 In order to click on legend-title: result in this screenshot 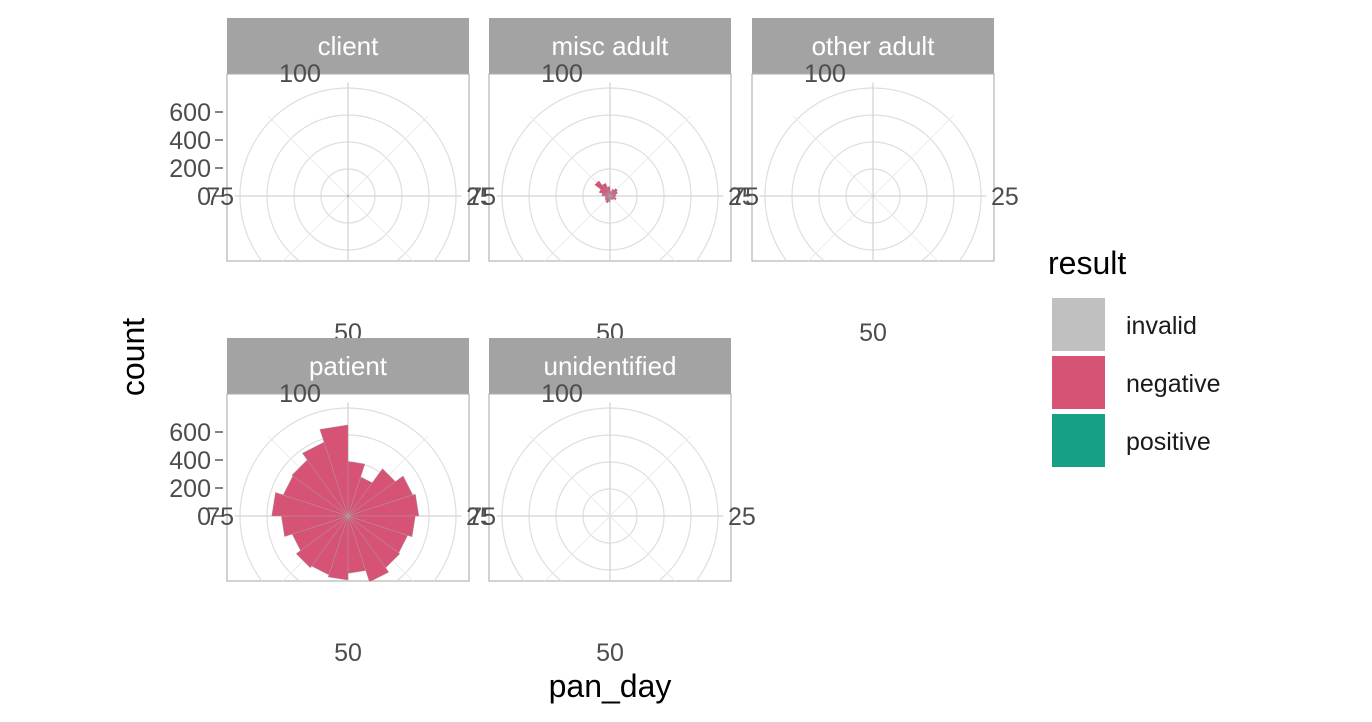, I will do `click(1087, 263)`.